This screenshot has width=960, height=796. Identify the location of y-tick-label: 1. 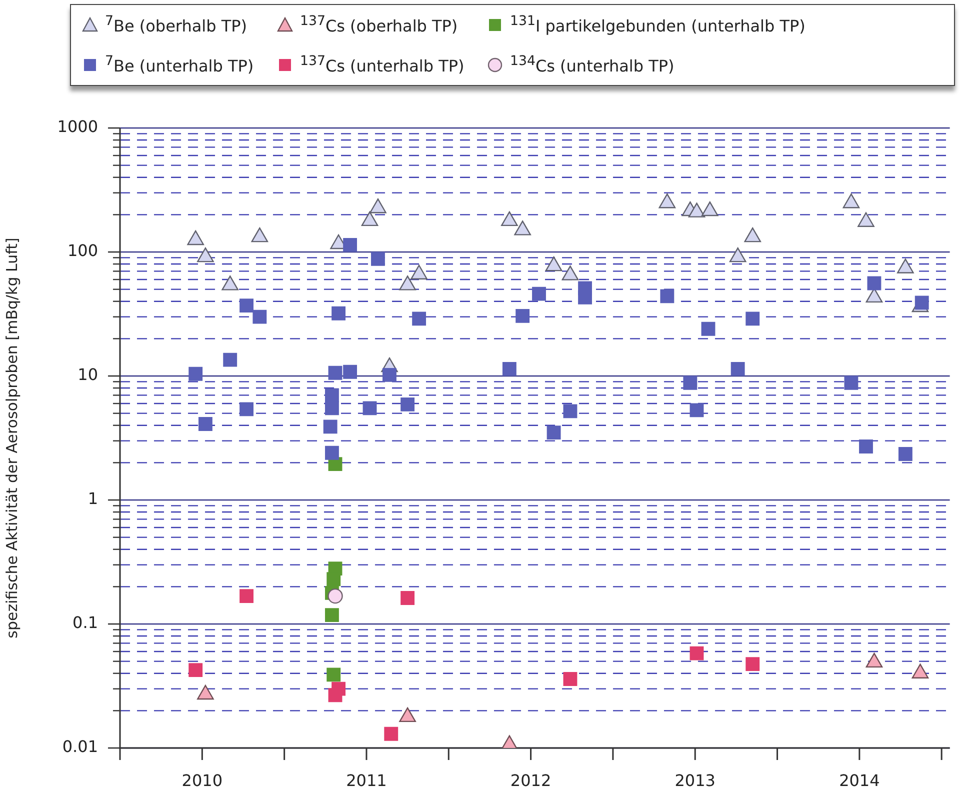
(93, 498).